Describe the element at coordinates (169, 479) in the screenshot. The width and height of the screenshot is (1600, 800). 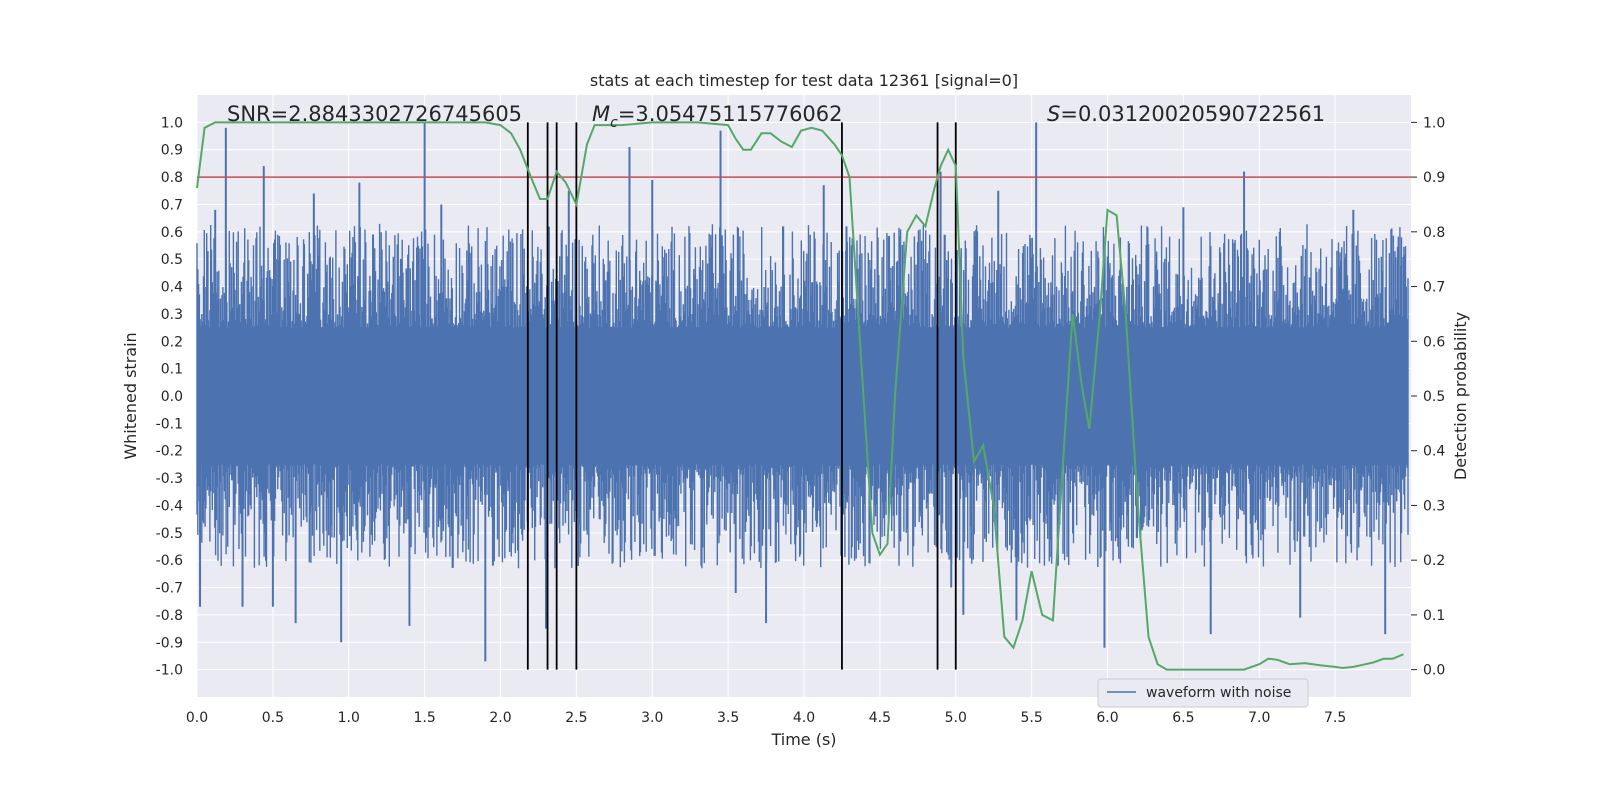
I see `y-left-tick-label: -0.3` at that location.